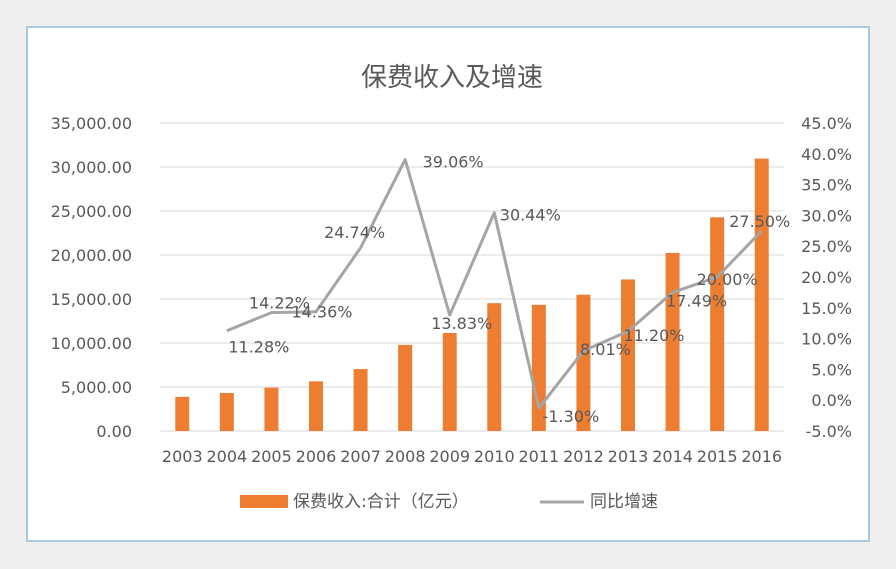  I want to click on chart-title: 保费收入及增速, so click(452, 78).